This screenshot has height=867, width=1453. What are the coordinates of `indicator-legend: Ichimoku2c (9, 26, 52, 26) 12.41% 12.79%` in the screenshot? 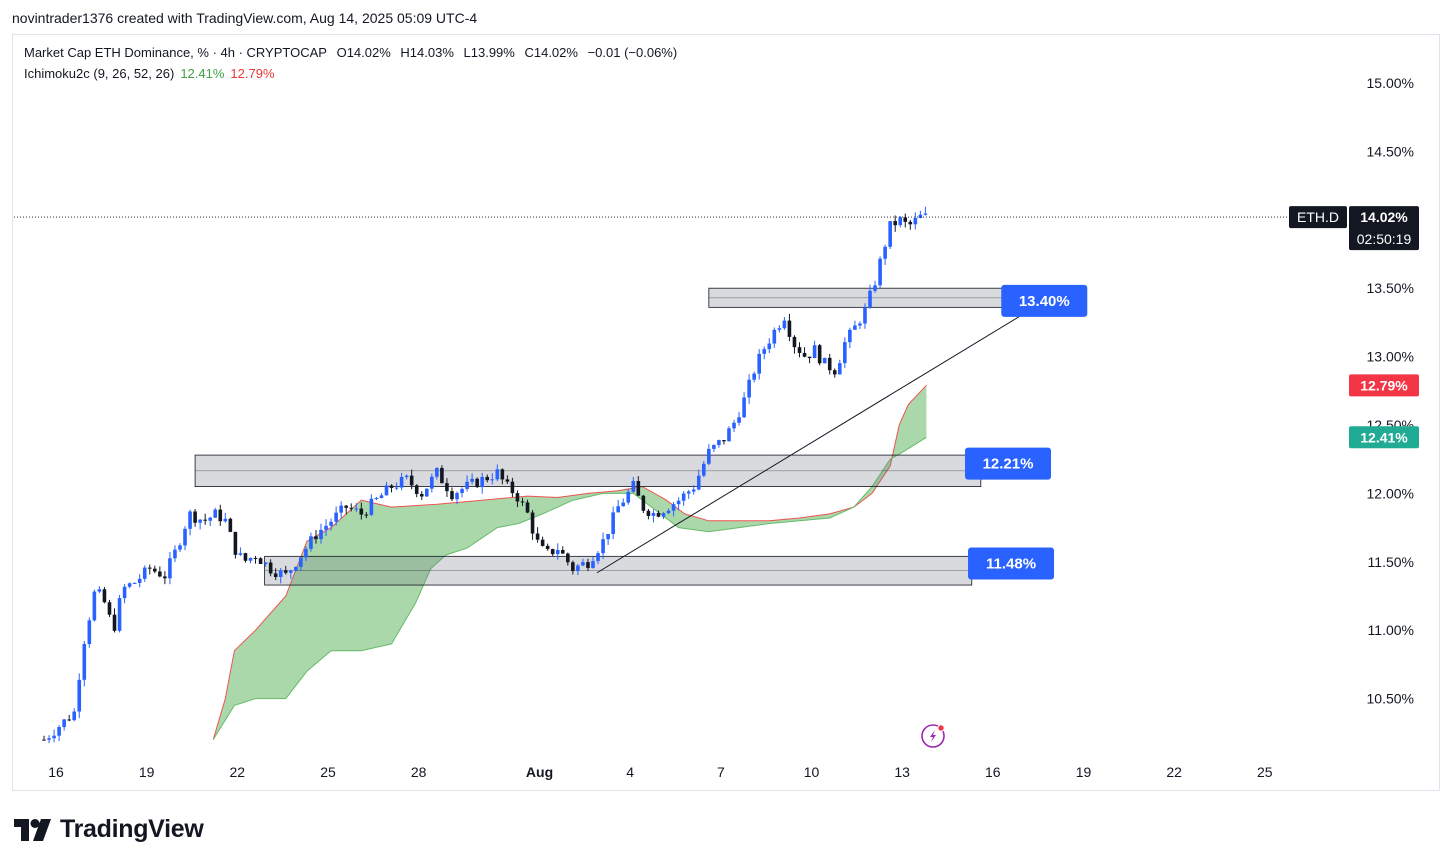 It's located at (149, 73).